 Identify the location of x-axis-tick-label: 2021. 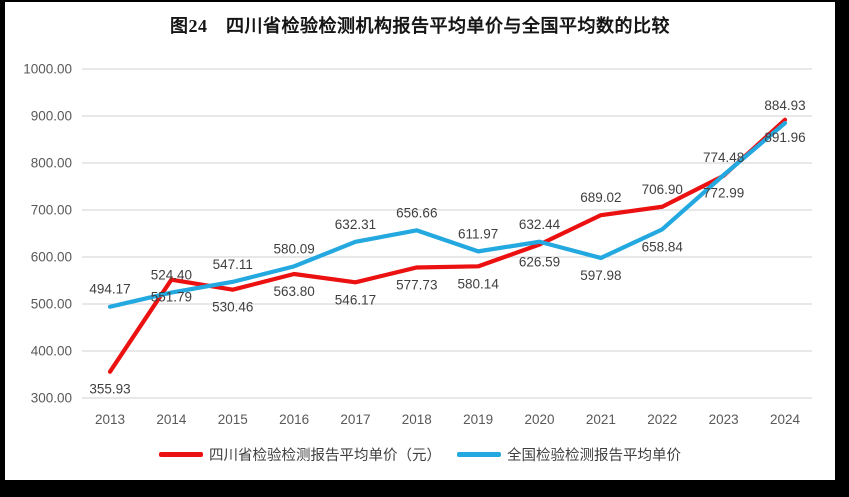
(601, 419).